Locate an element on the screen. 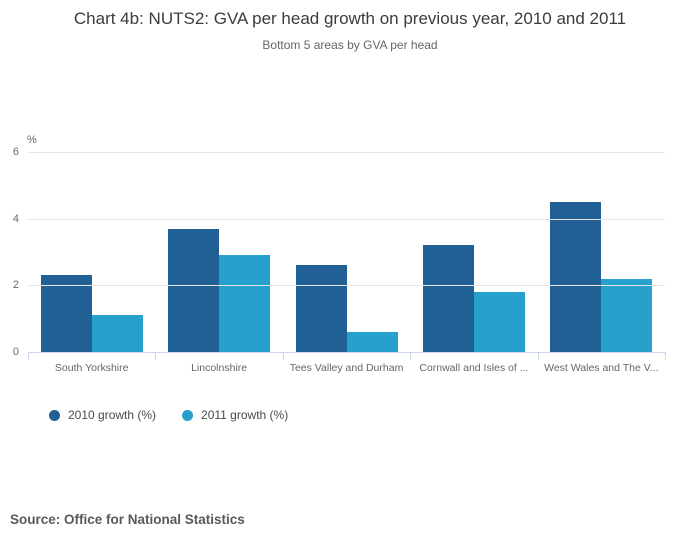 Image resolution: width=700 pixels, height=549 pixels. x-axis-label-lincolnshire: Lincolnshire is located at coordinates (219, 368).